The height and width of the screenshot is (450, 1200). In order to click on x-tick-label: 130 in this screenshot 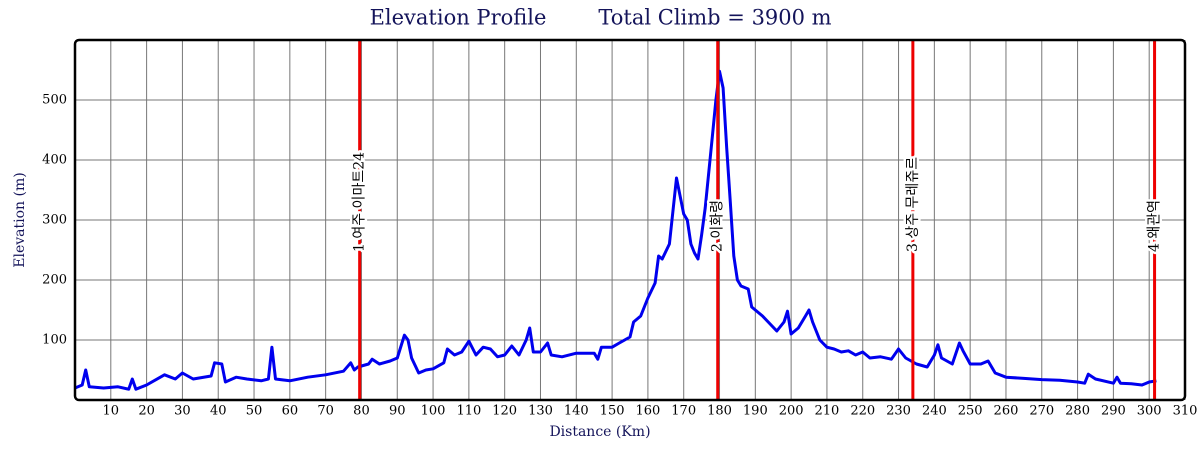, I will do `click(540, 411)`.